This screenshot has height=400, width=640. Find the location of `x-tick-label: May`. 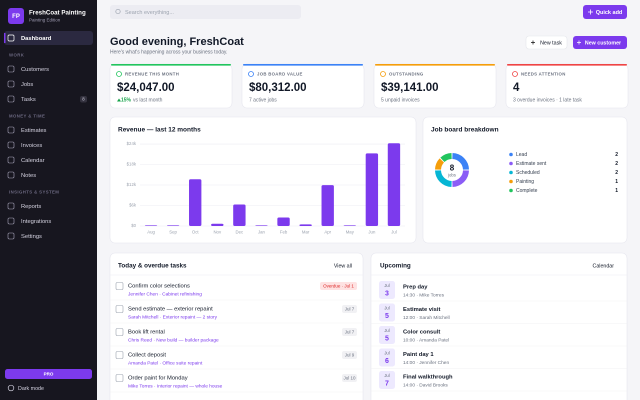

x-tick-label: May is located at coordinates (350, 232).